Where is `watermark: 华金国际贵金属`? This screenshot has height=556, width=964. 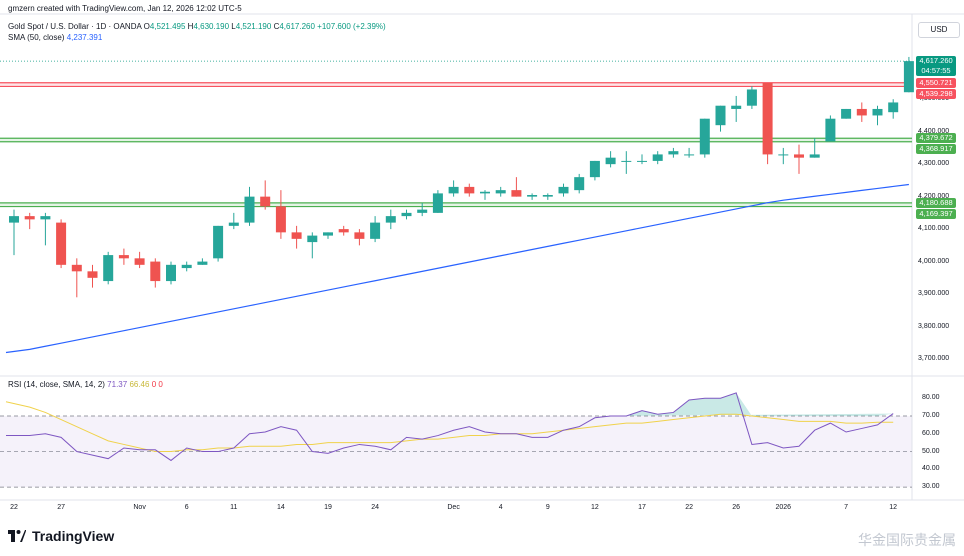
watermark: 华金国际贵金属 is located at coordinates (907, 540).